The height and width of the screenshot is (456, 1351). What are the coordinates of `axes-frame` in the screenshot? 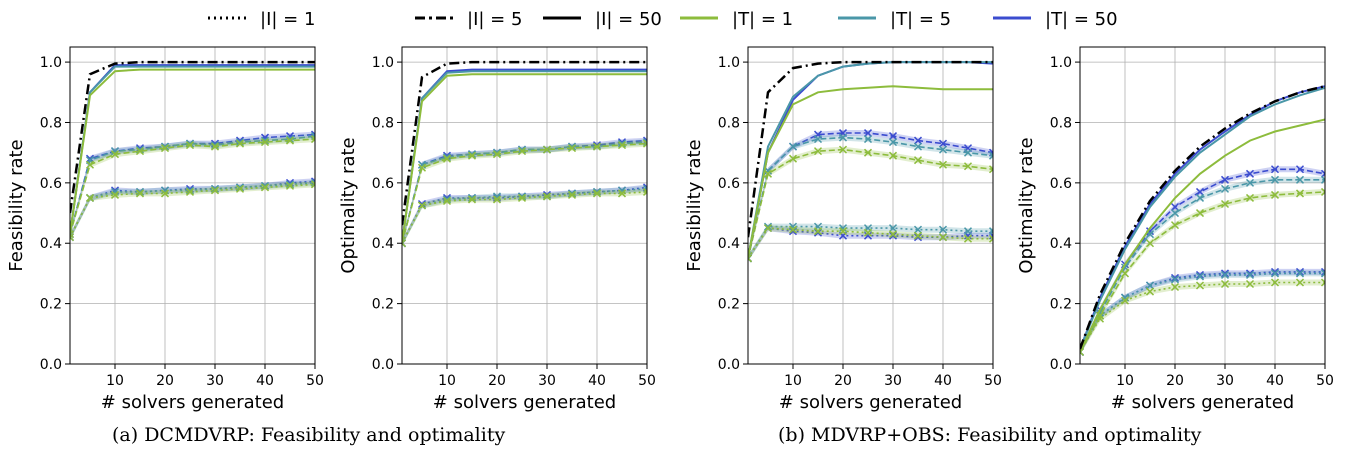 It's located at (192, 205).